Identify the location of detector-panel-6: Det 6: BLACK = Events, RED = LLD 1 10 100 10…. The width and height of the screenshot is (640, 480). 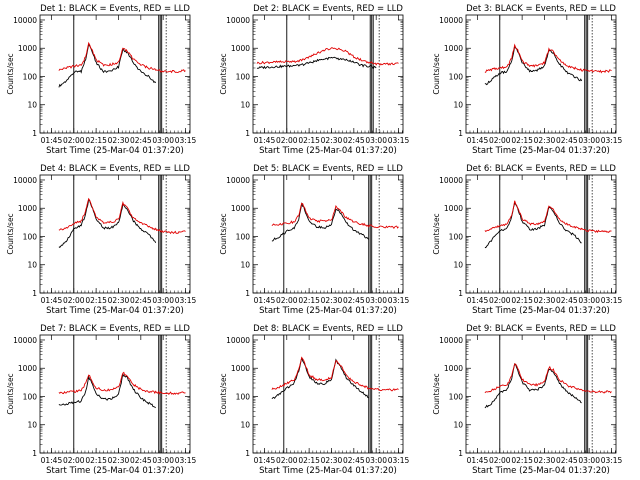
(527, 240).